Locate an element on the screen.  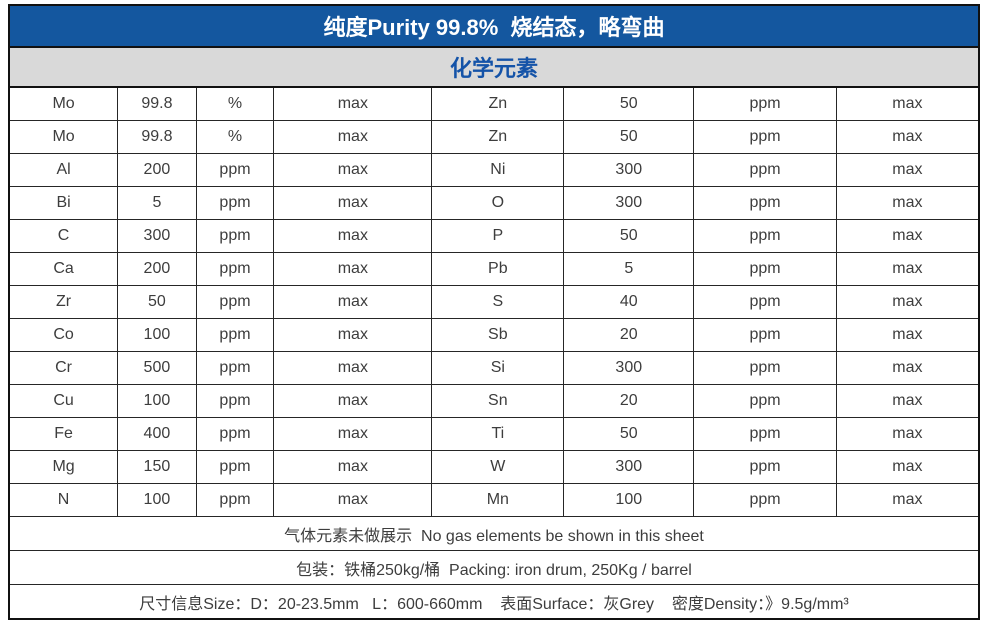
table-row: Co 100 ppm max Sb 20 ppm max is located at coordinates (494, 335).